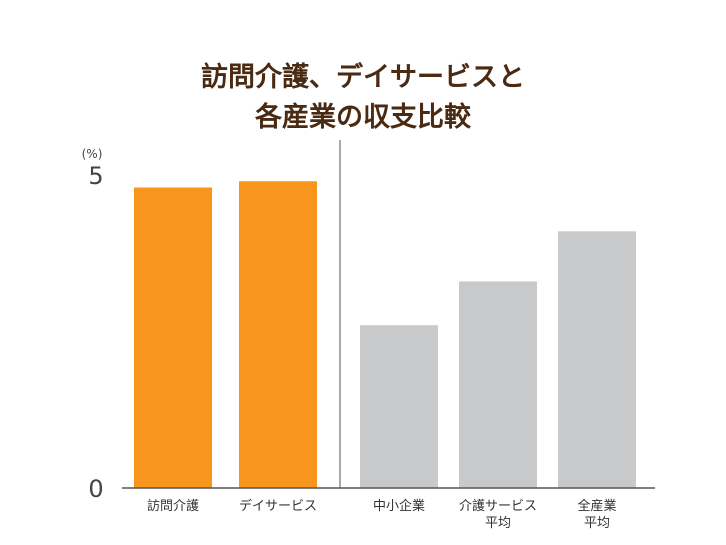 The image size is (726, 545). What do you see at coordinates (278, 506) in the screenshot?
I see `x-tick-label-1-0: デイサービス` at bounding box center [278, 506].